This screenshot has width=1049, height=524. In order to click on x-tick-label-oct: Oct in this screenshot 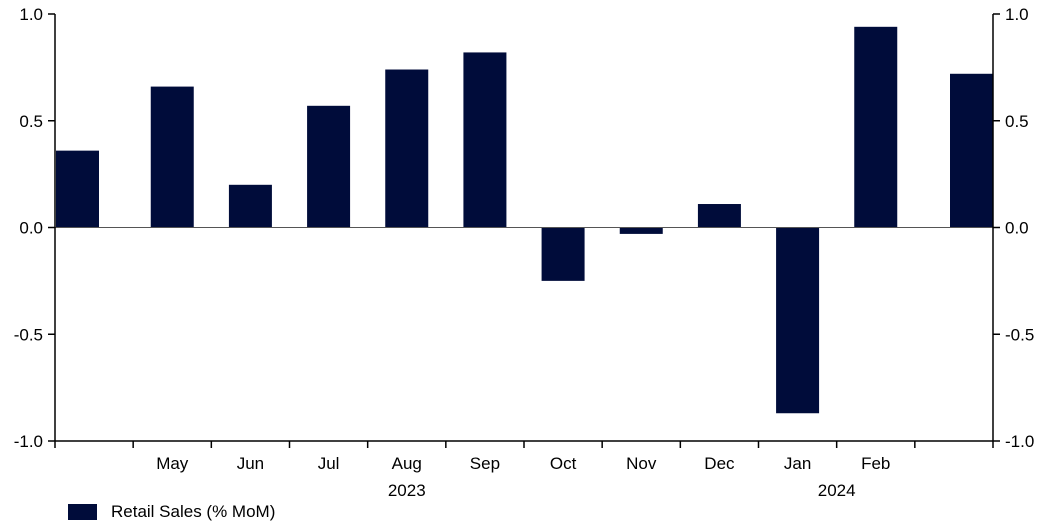, I will do `click(563, 463)`.